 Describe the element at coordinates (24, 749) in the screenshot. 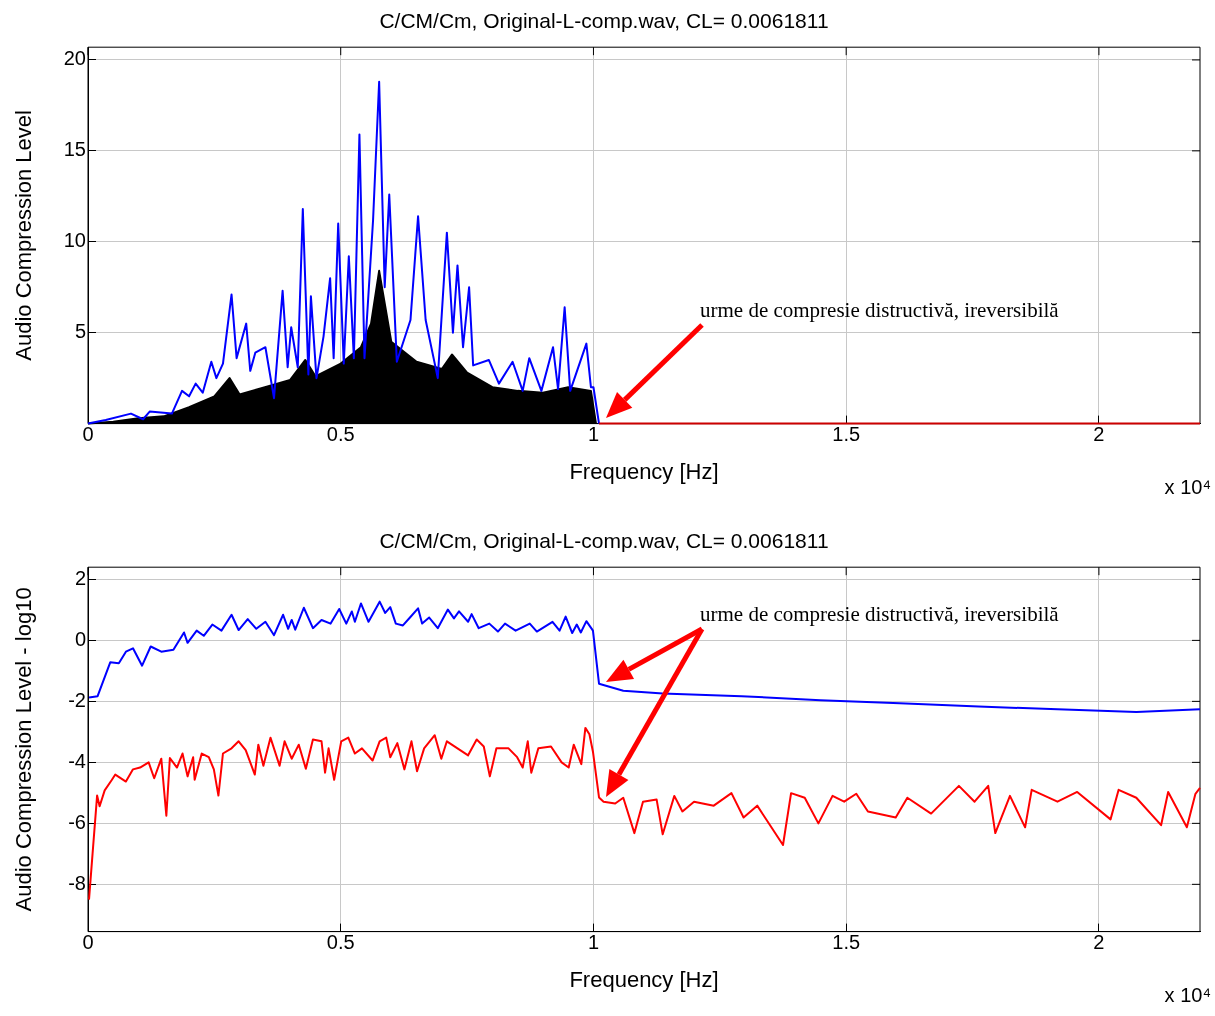

I see `y-axis-title: Audio Compression Level - log10` at that location.